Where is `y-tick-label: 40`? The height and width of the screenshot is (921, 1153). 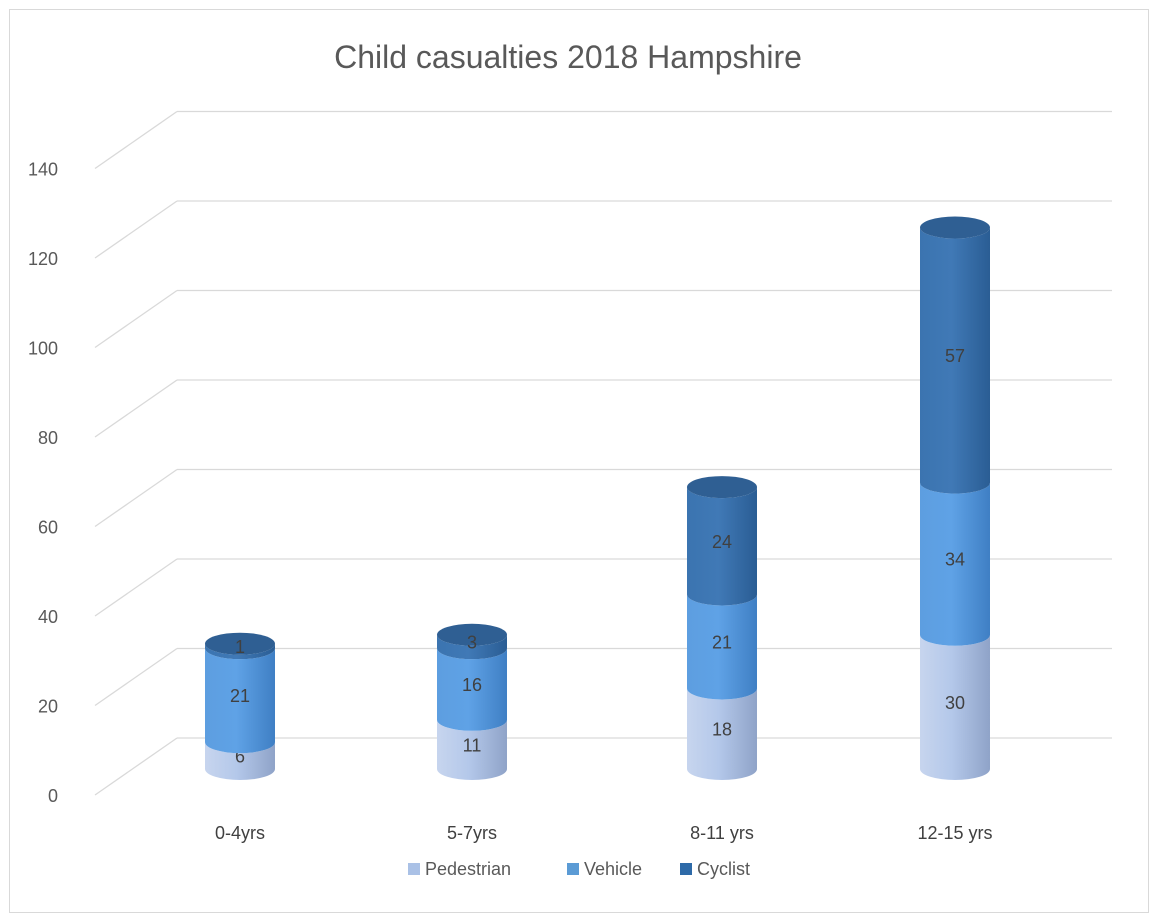 y-tick-label: 40 is located at coordinates (48, 617).